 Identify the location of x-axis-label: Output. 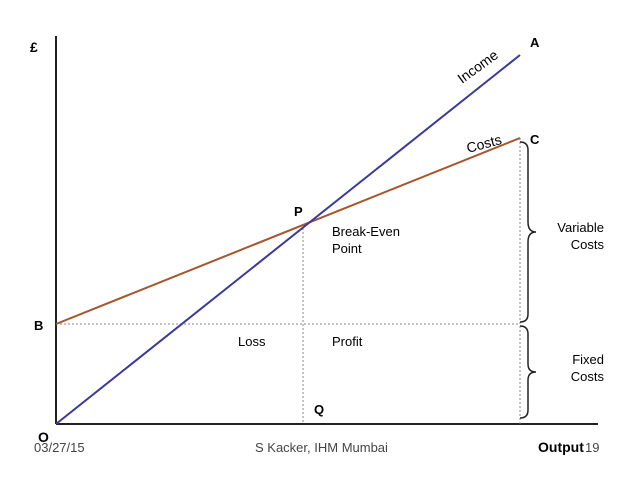
(561, 447).